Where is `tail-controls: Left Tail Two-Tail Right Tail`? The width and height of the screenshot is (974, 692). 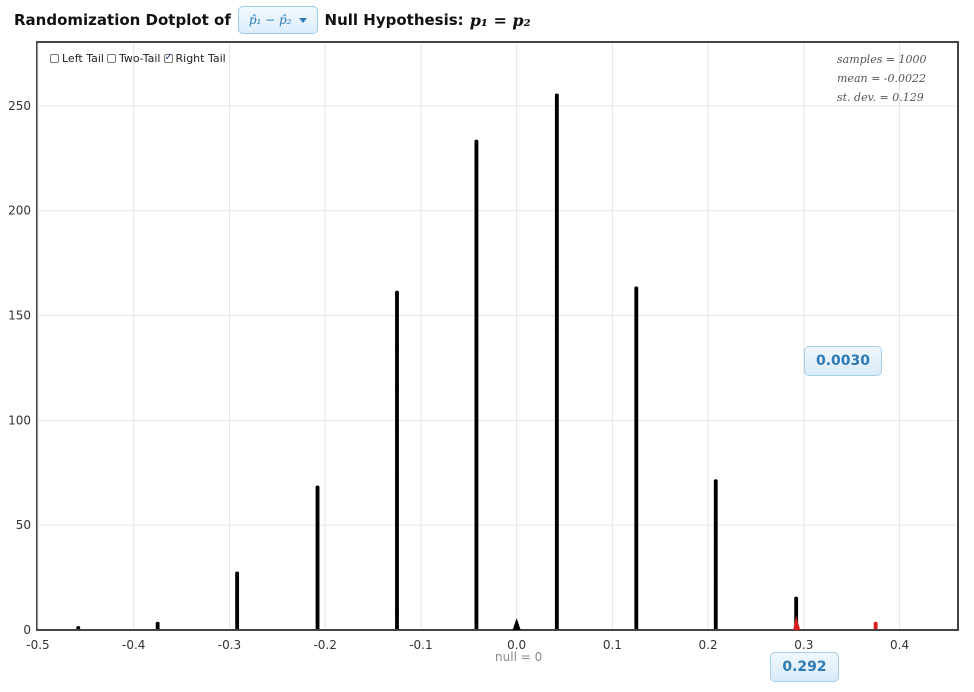 tail-controls: Left Tail Two-Tail Right Tail is located at coordinates (139, 58).